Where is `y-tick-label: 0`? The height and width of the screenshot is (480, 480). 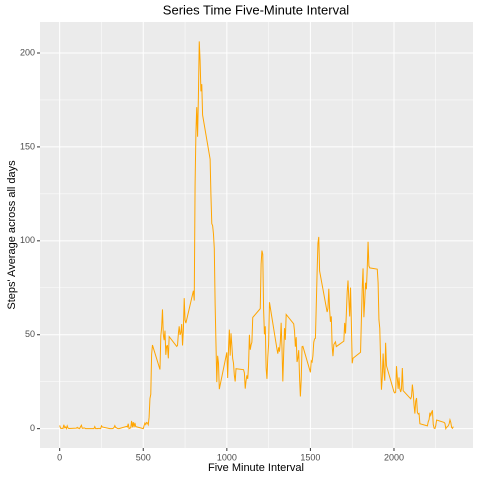
y-tick-label: 0 is located at coordinates (32, 428).